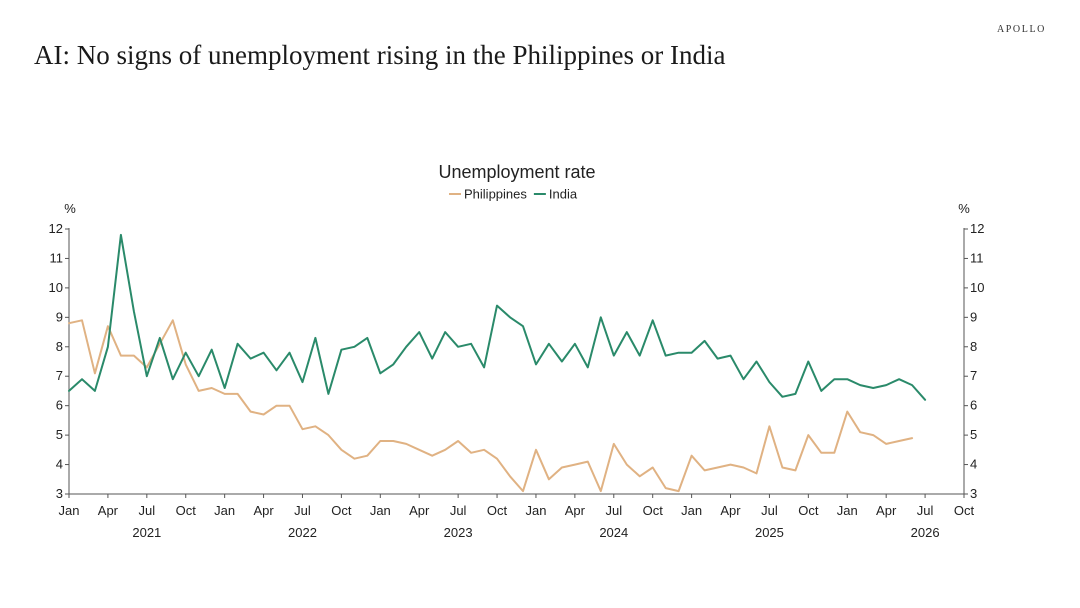 Image resolution: width=1080 pixels, height=608 pixels. I want to click on x-year-label: 2026, so click(925, 532).